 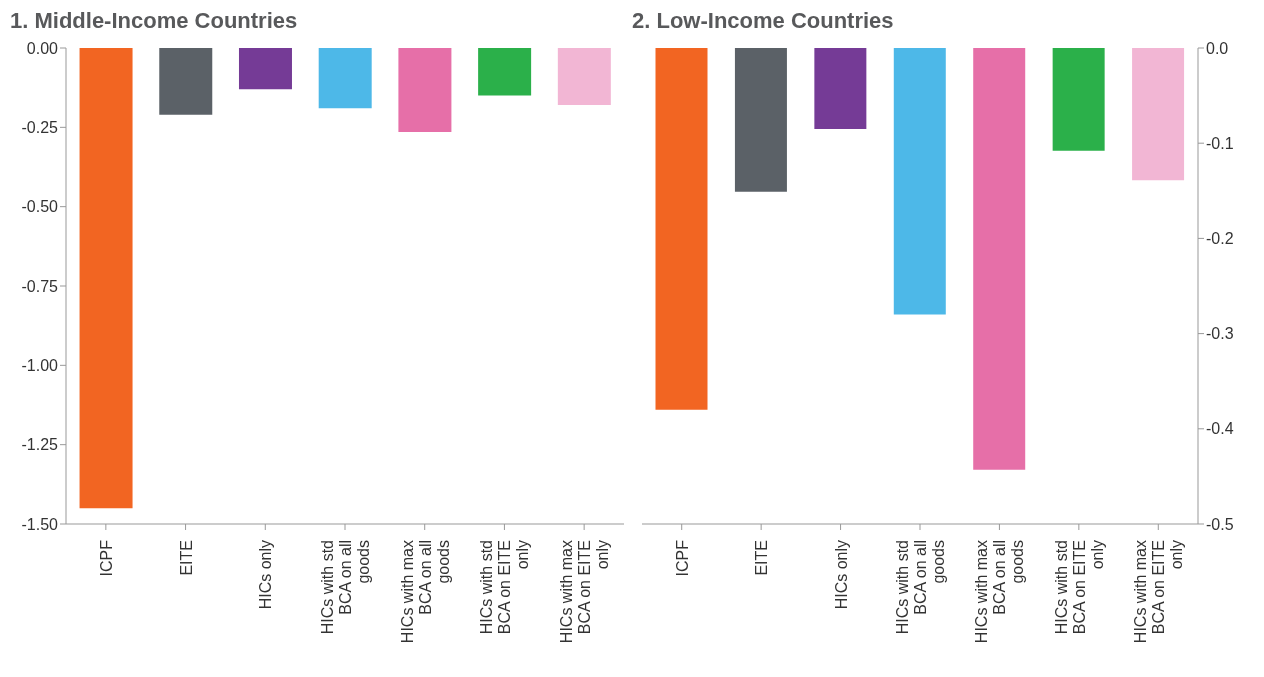 I want to click on y2-tick-label: -0.3, so click(x=1220, y=334).